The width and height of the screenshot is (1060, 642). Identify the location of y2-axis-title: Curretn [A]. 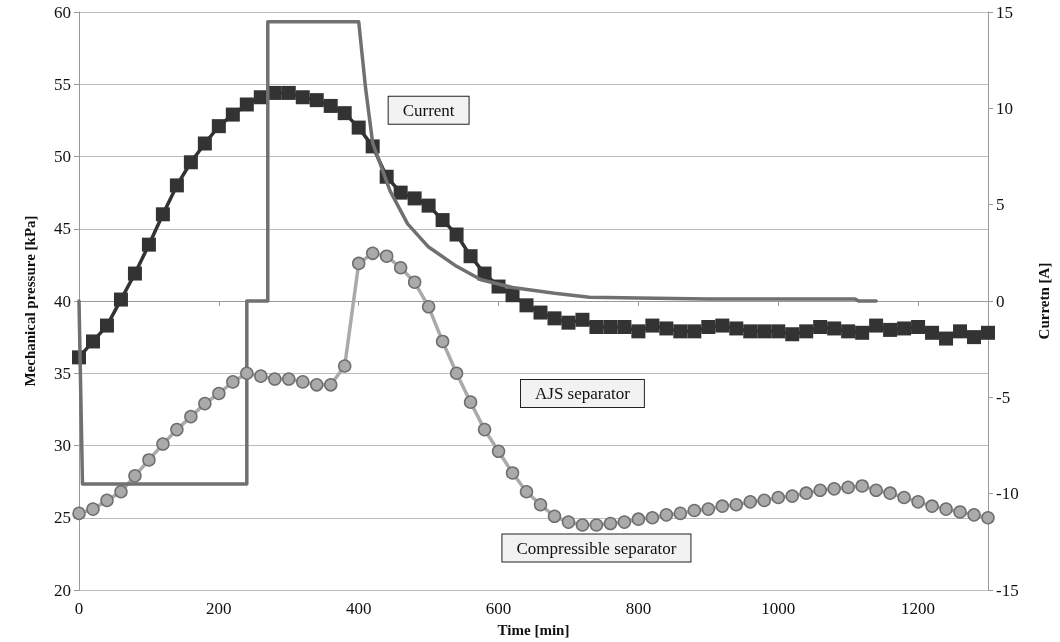
(1043, 301).